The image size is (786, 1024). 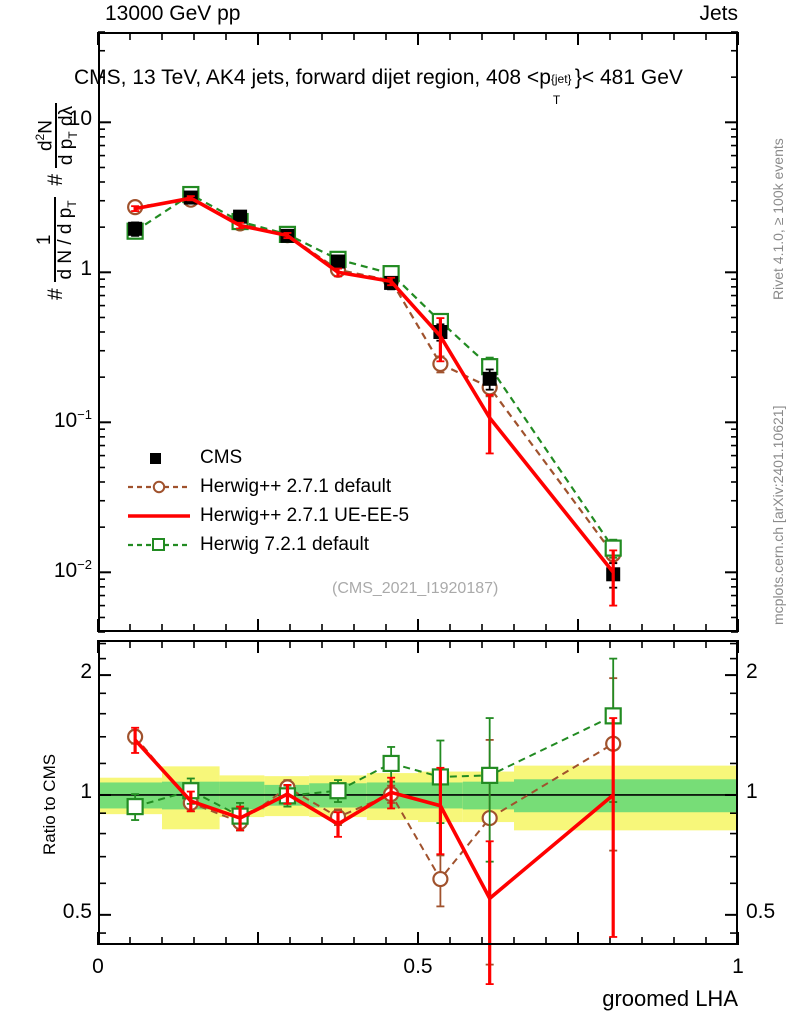 I want to click on plot-title-subscript: T, so click(x=556, y=100).